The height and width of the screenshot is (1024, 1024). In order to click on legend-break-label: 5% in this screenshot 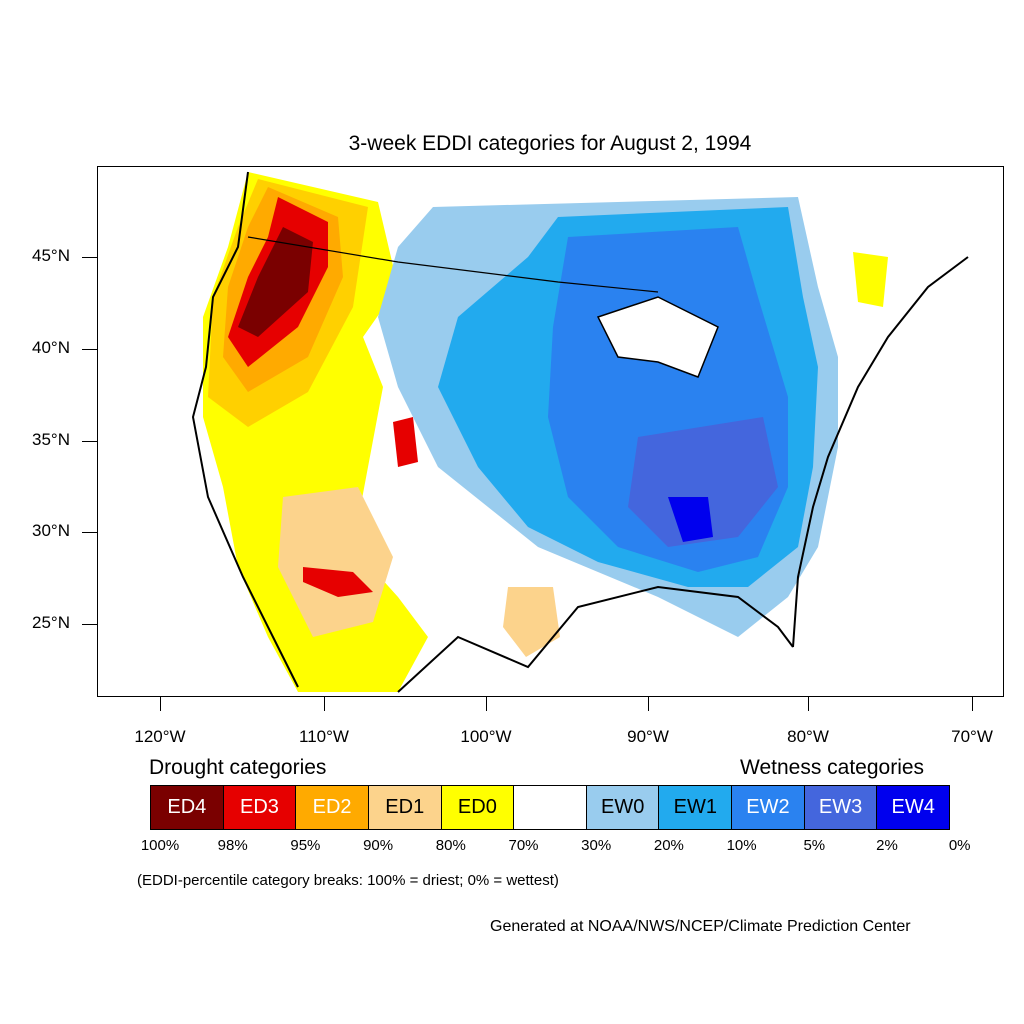, I will do `click(814, 845)`.